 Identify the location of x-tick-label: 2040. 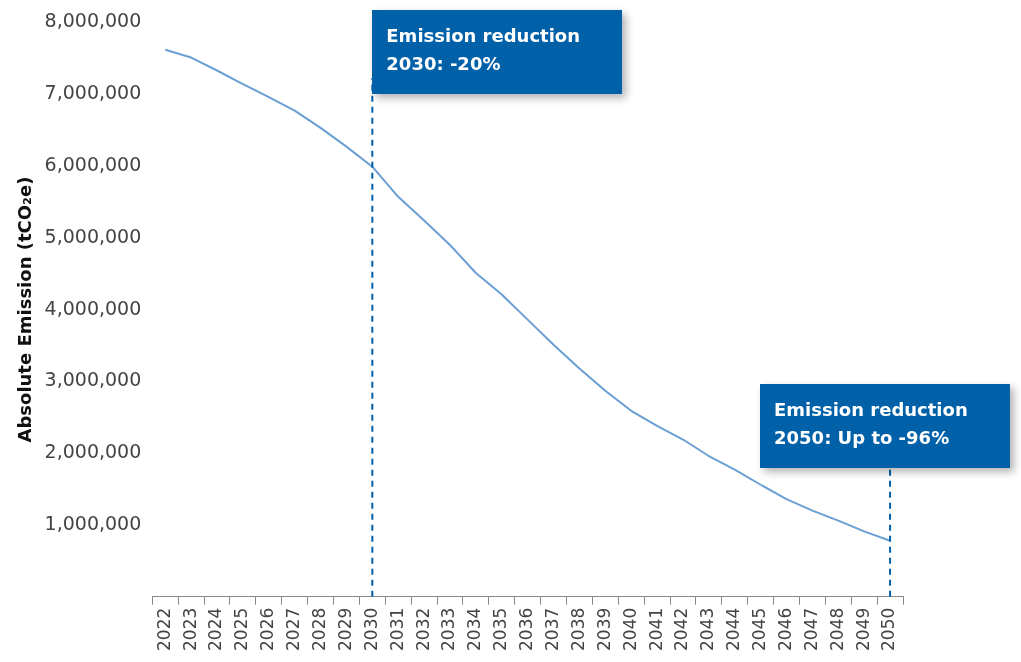
(629, 629).